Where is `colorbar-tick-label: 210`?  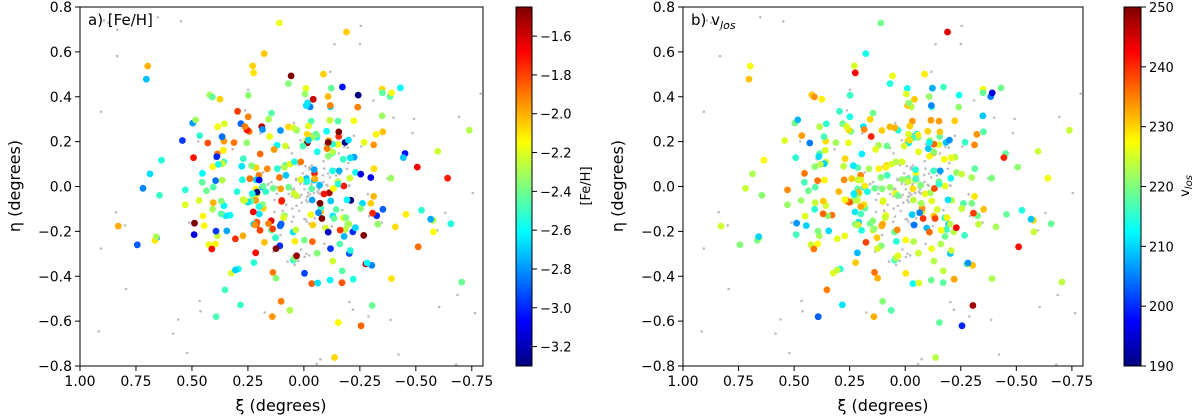 colorbar-tick-label: 210 is located at coordinates (1161, 247).